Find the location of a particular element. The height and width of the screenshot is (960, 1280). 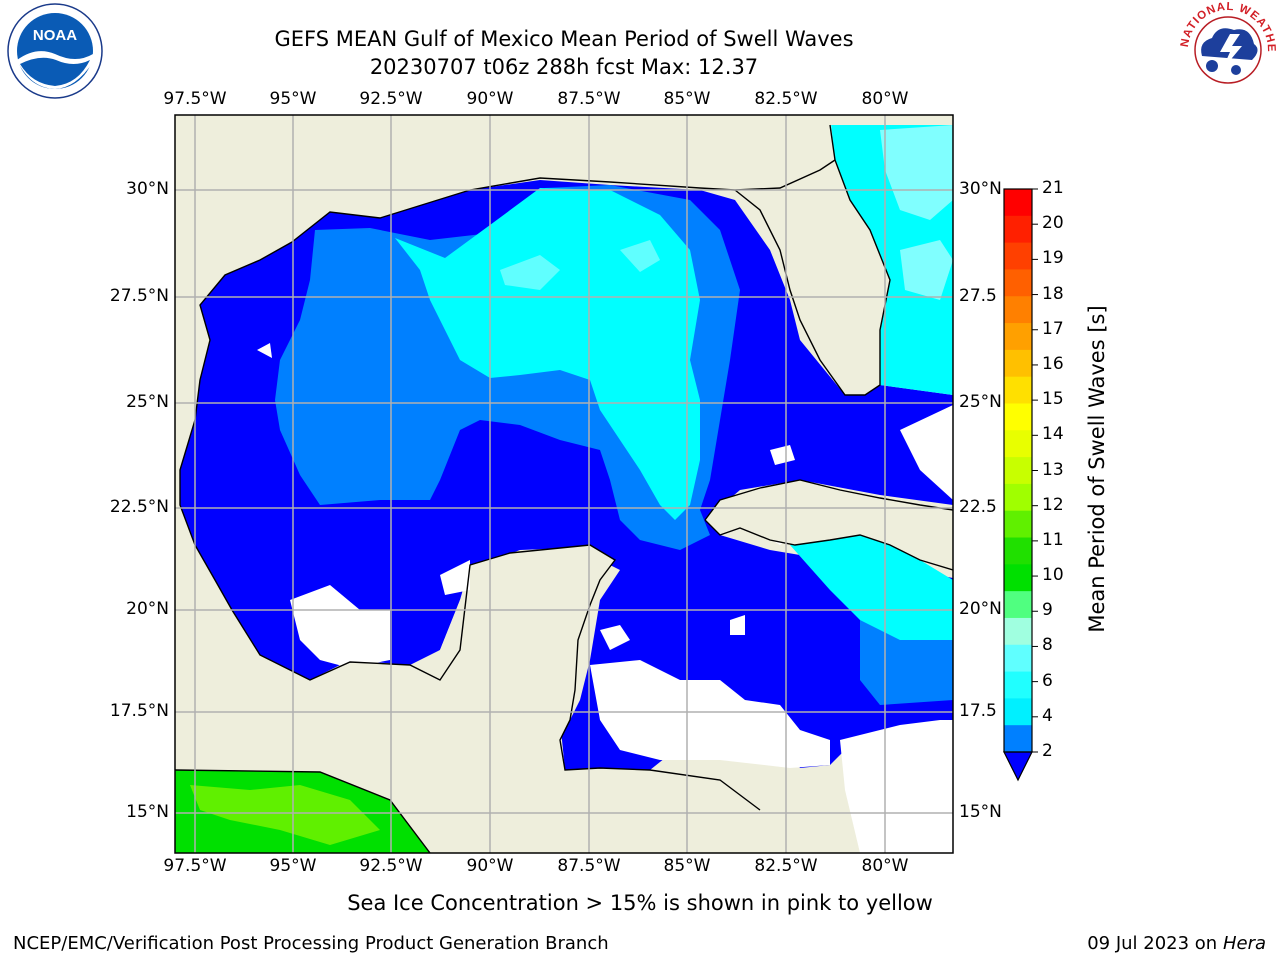

florida-land is located at coordinates (812, 277).